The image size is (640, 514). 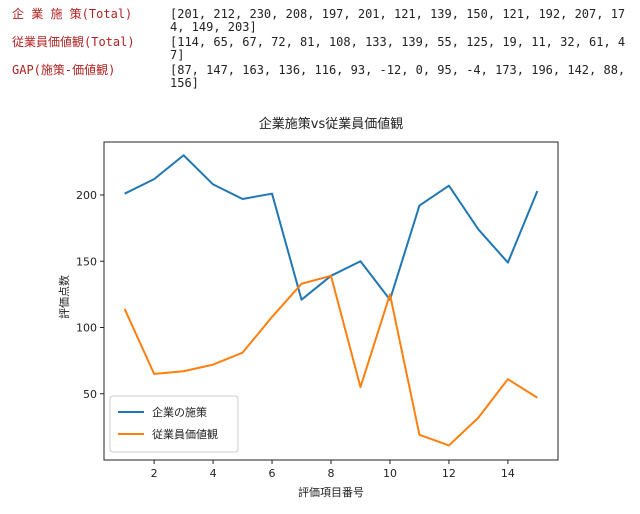 What do you see at coordinates (73, 42) in the screenshot?
I see `output-label: 従業員価値観(Total)` at bounding box center [73, 42].